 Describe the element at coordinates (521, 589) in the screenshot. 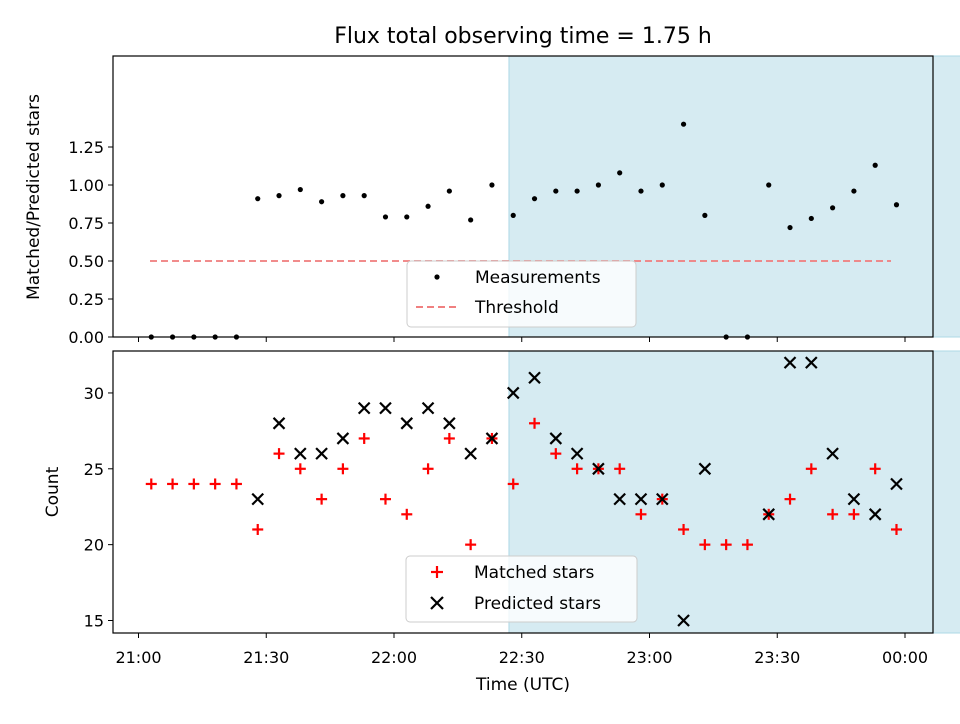

I see `bottom-legend: Matched stars Predicted stars` at that location.